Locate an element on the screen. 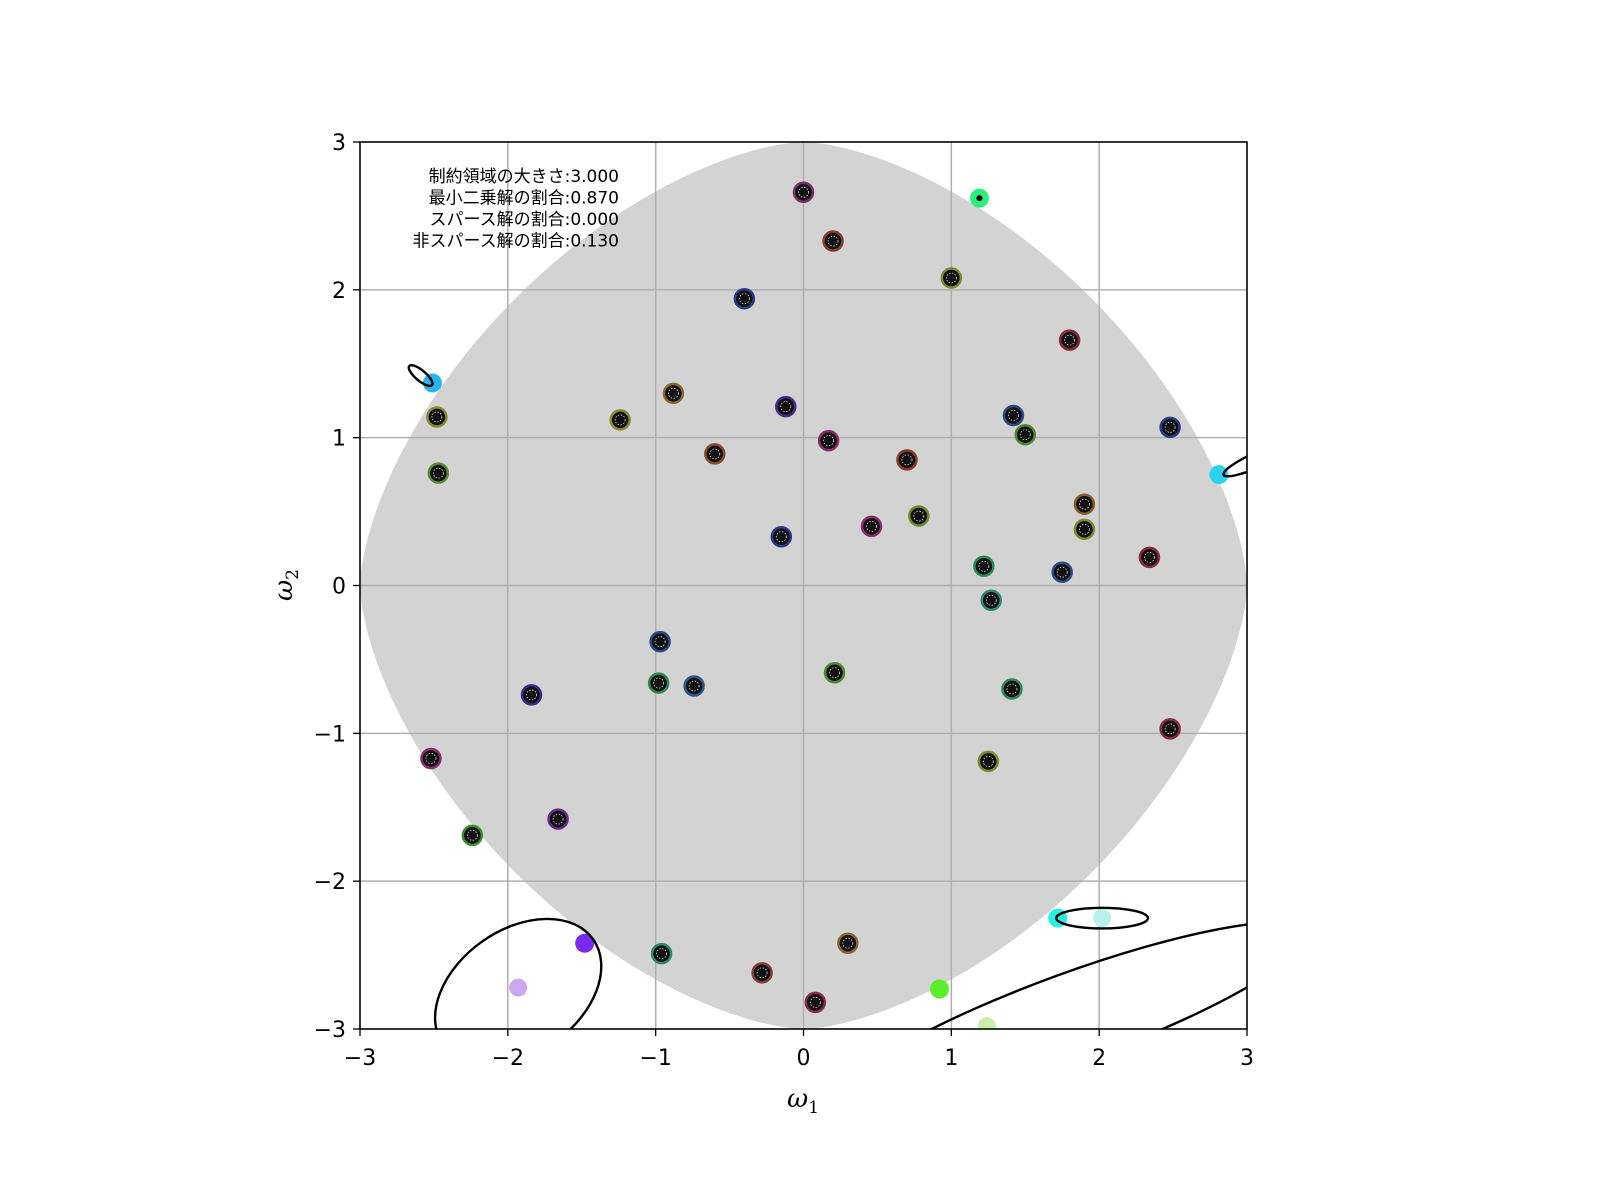  x-axis-label: ω1 is located at coordinates (803, 1101).